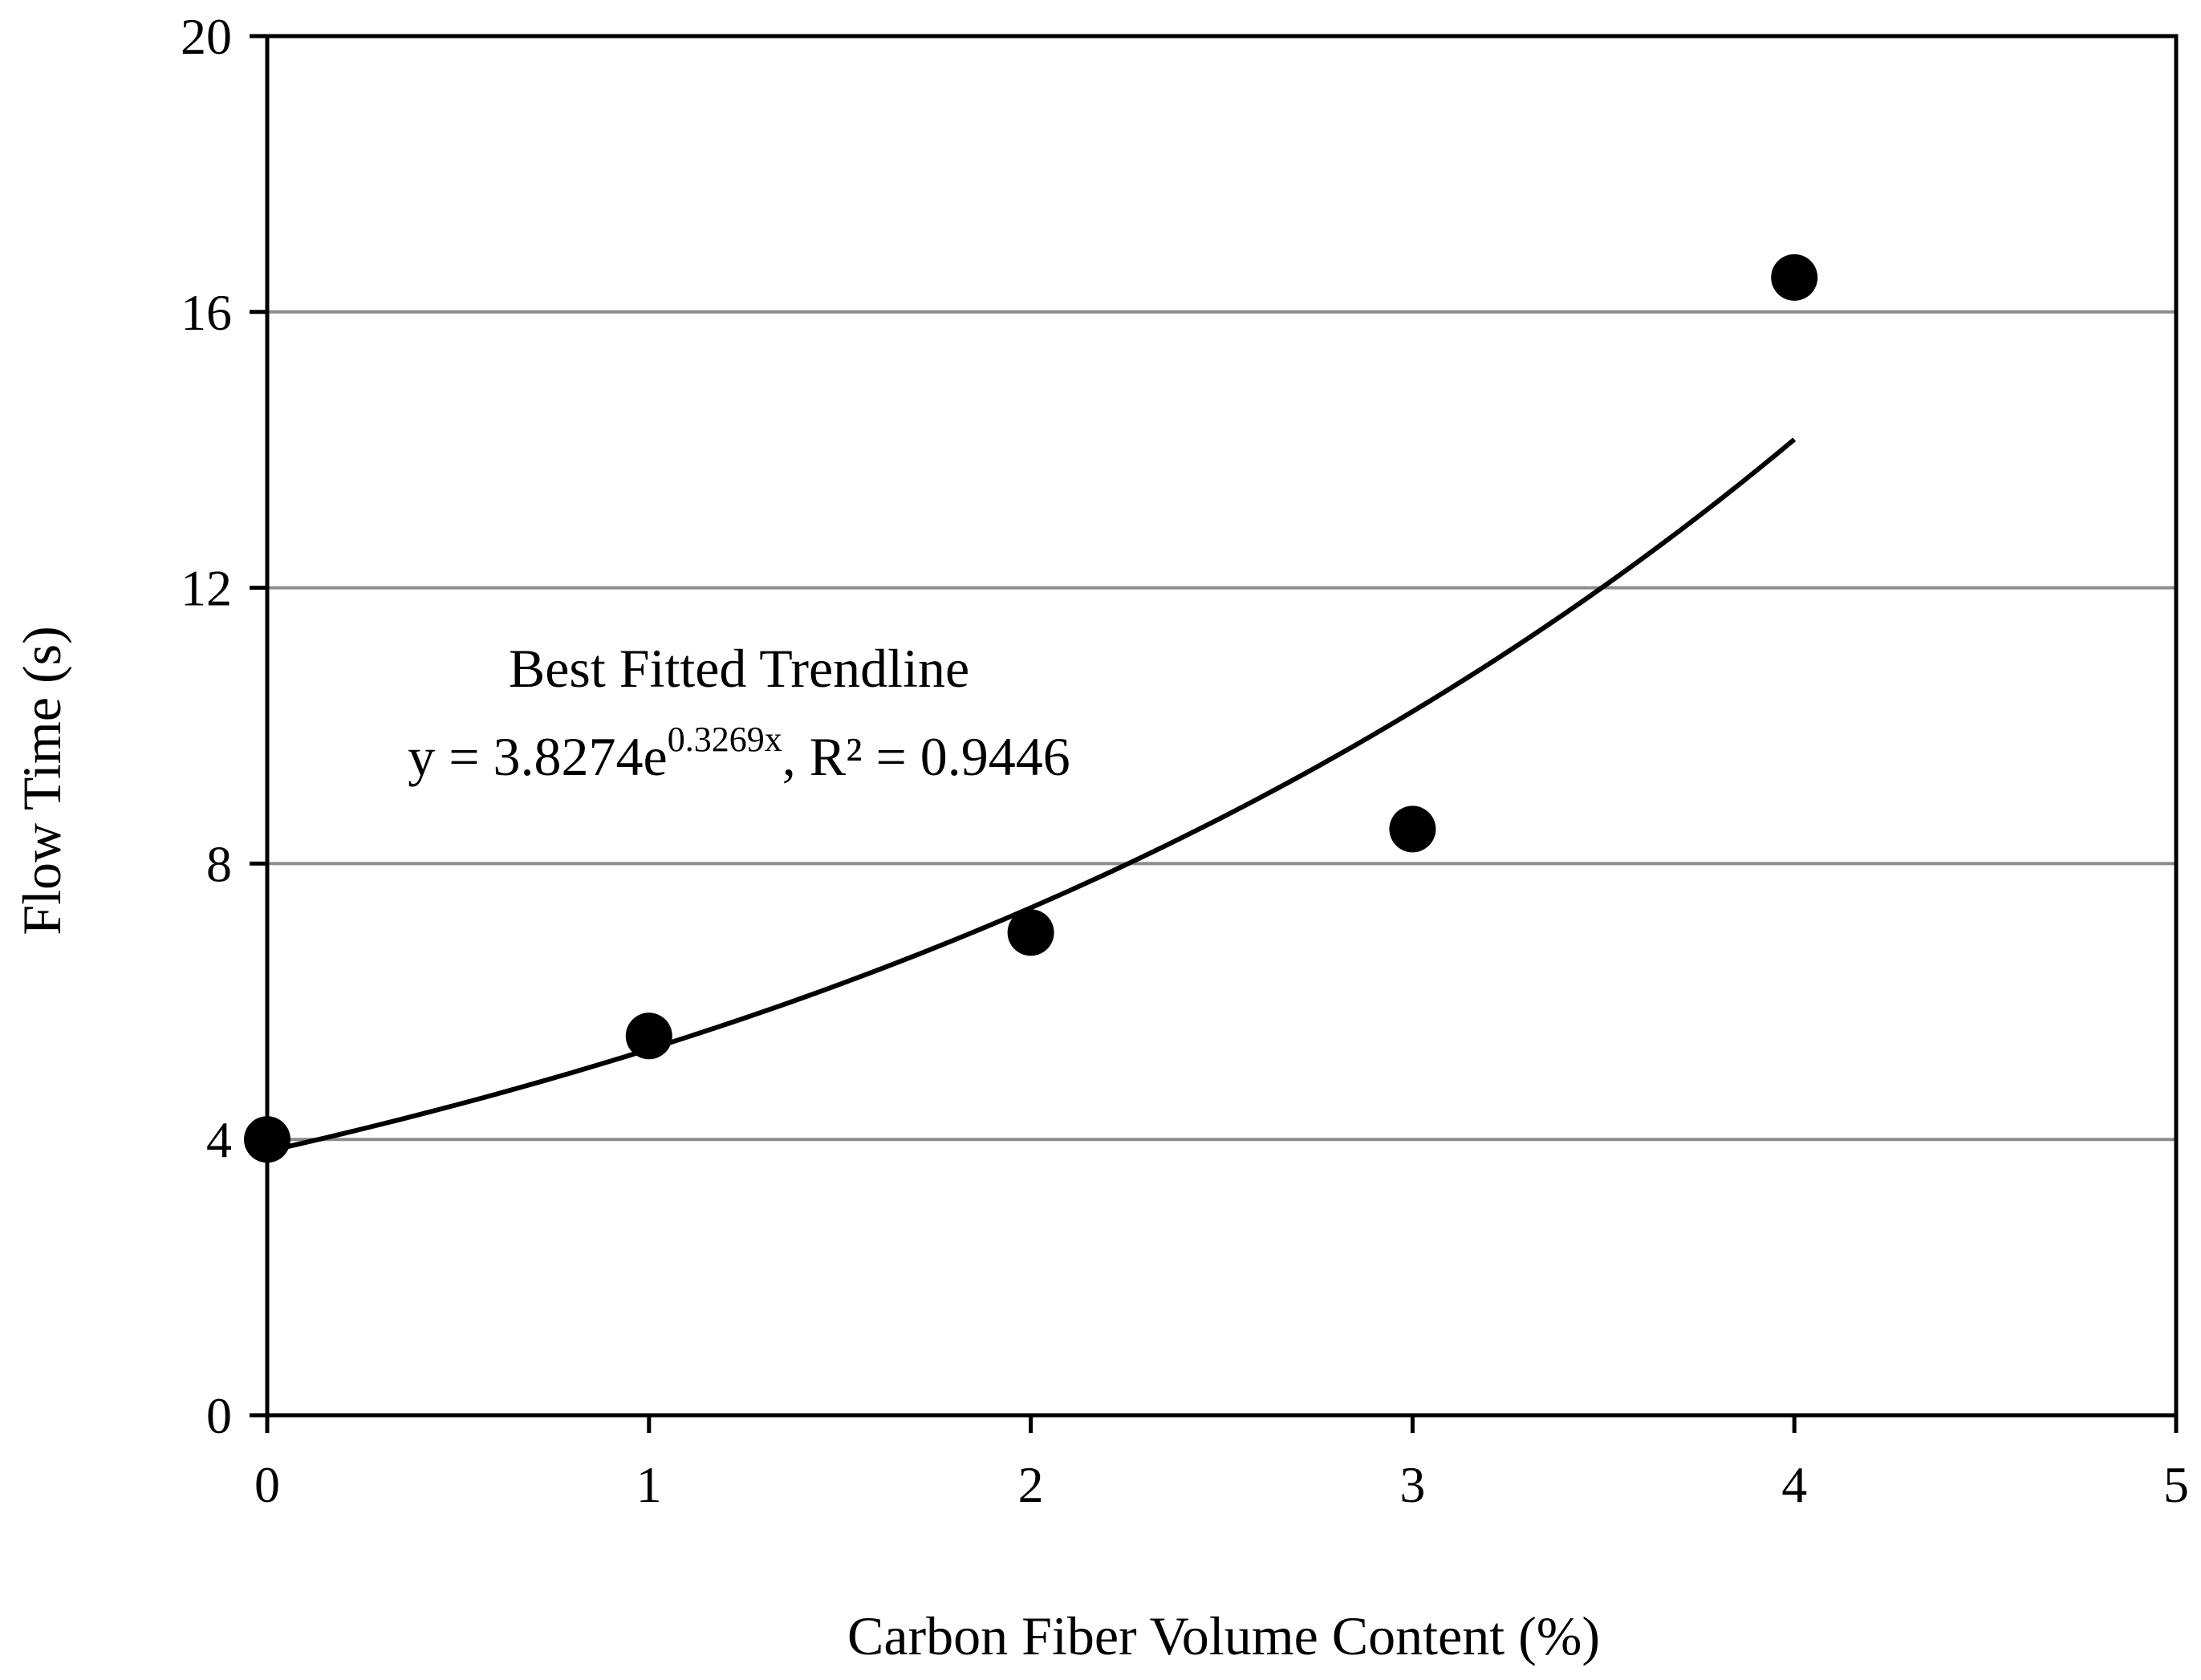  I want to click on trendline-equation-exponent: 0.3269x, so click(725, 739).